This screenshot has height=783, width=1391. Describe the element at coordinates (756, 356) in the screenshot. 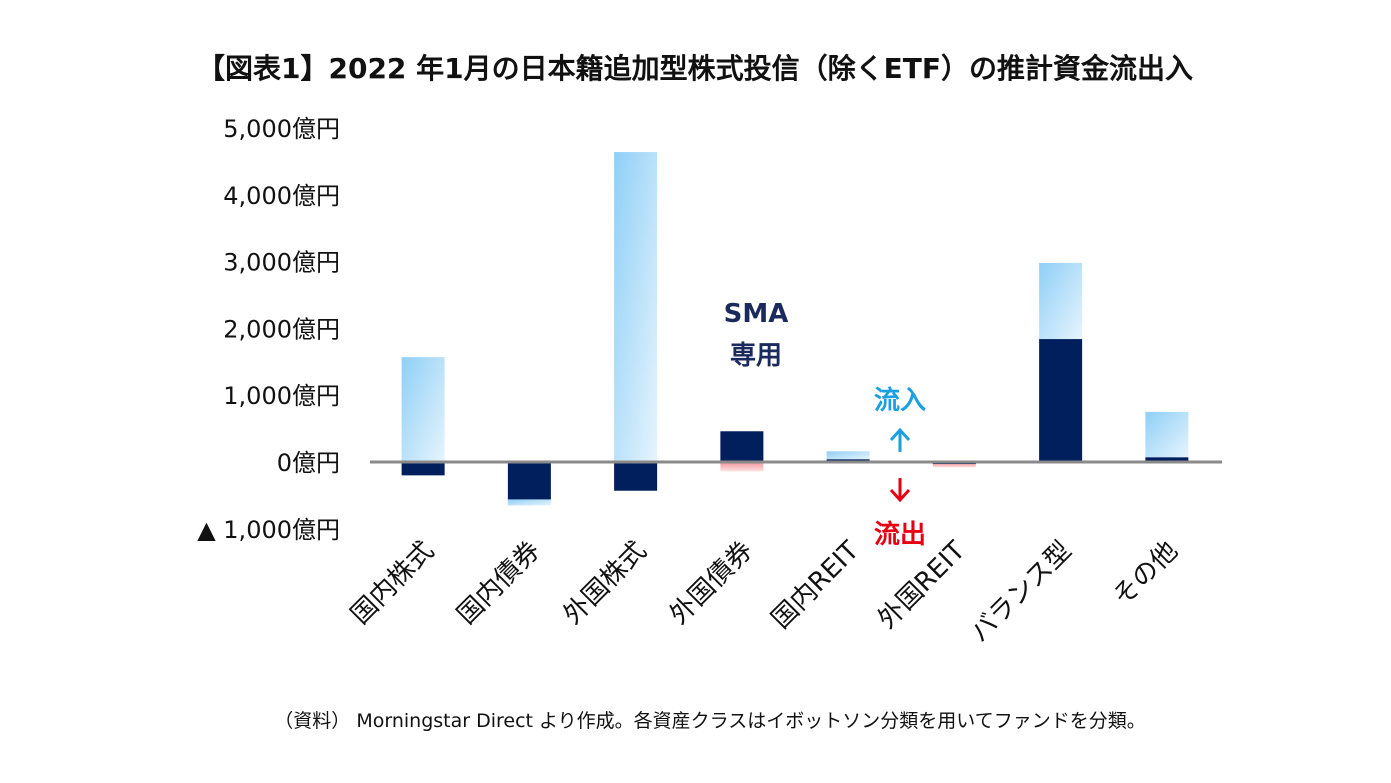

I see `sma-label-2: 専用` at that location.